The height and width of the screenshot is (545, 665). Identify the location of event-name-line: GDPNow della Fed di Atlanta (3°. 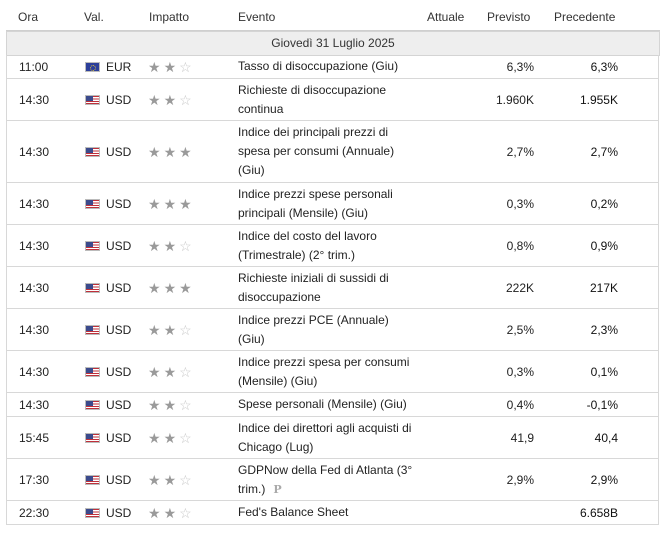
(325, 469).